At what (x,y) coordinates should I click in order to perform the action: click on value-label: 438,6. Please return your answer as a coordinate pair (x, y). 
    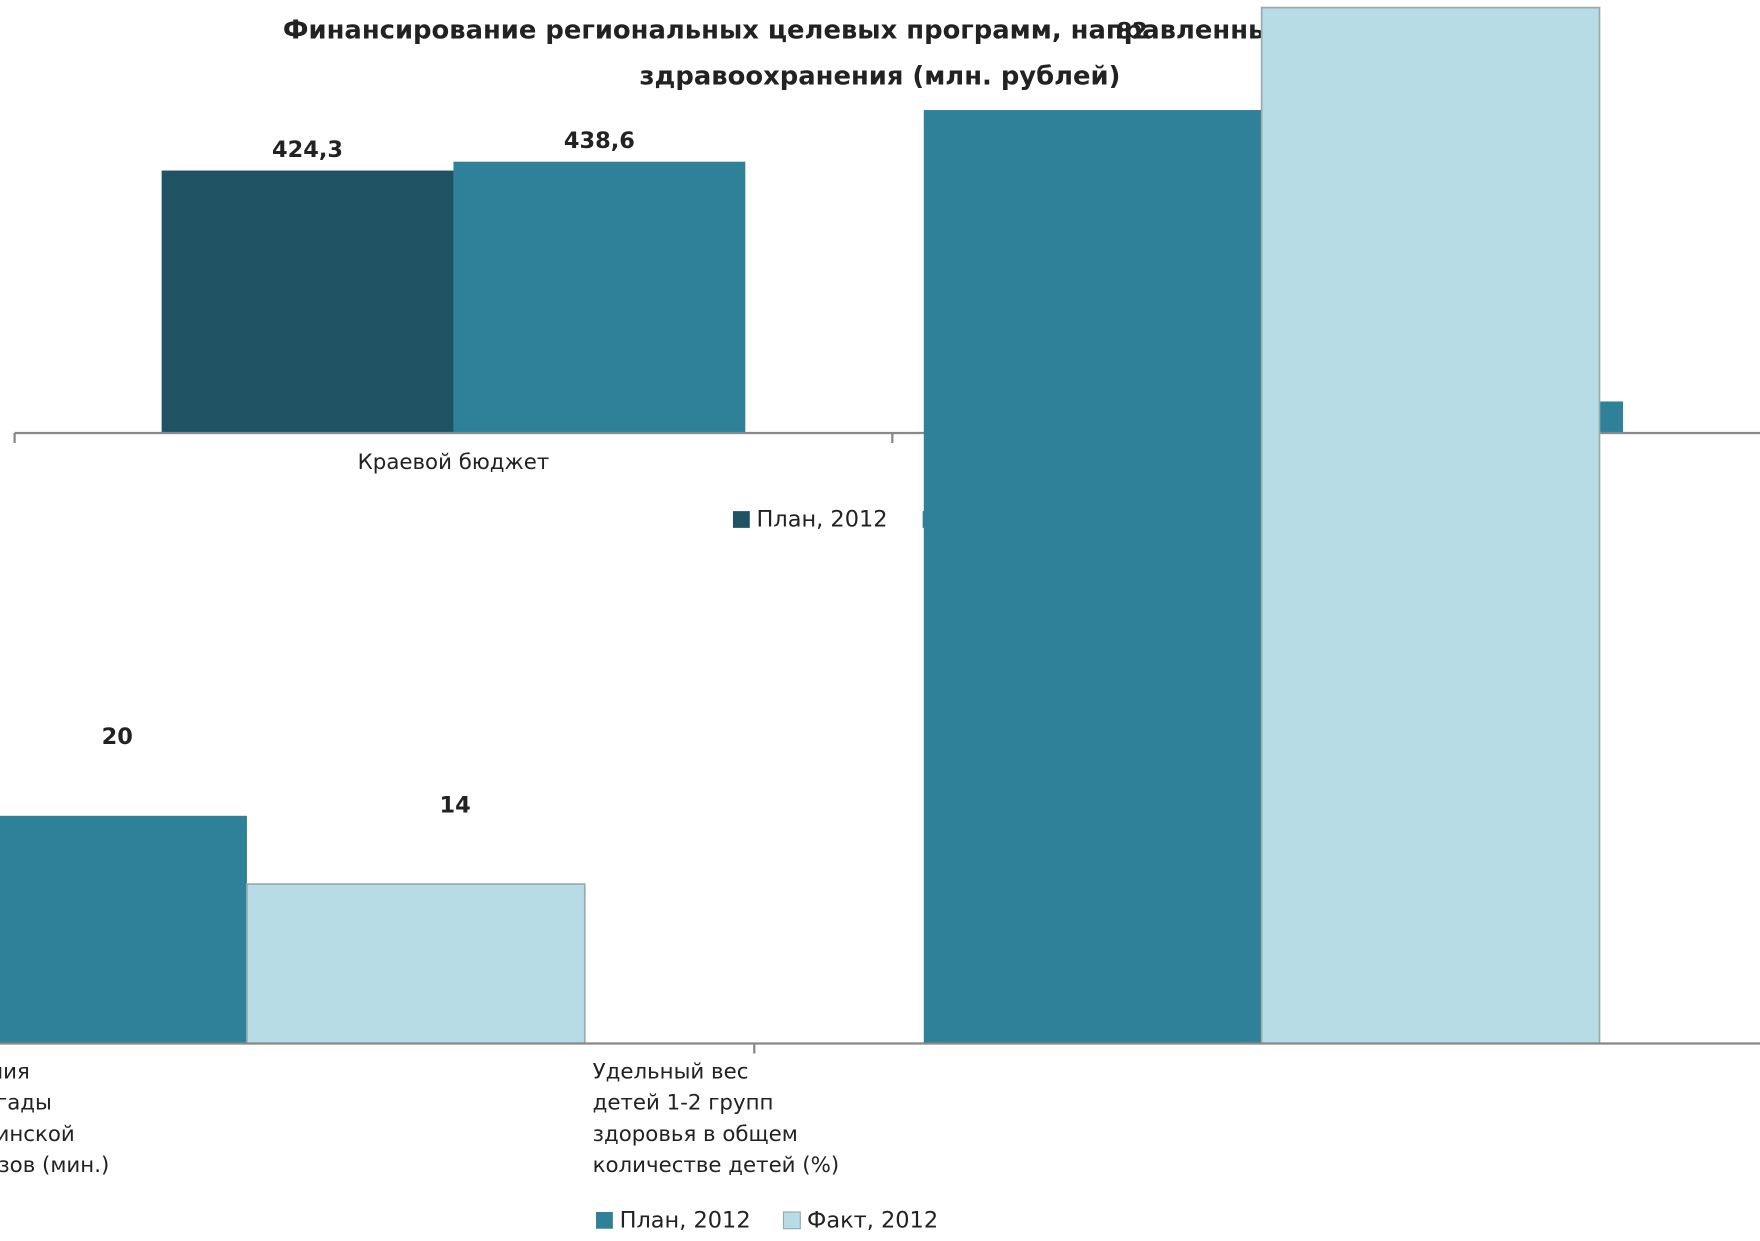
    Looking at the image, I should click on (599, 141).